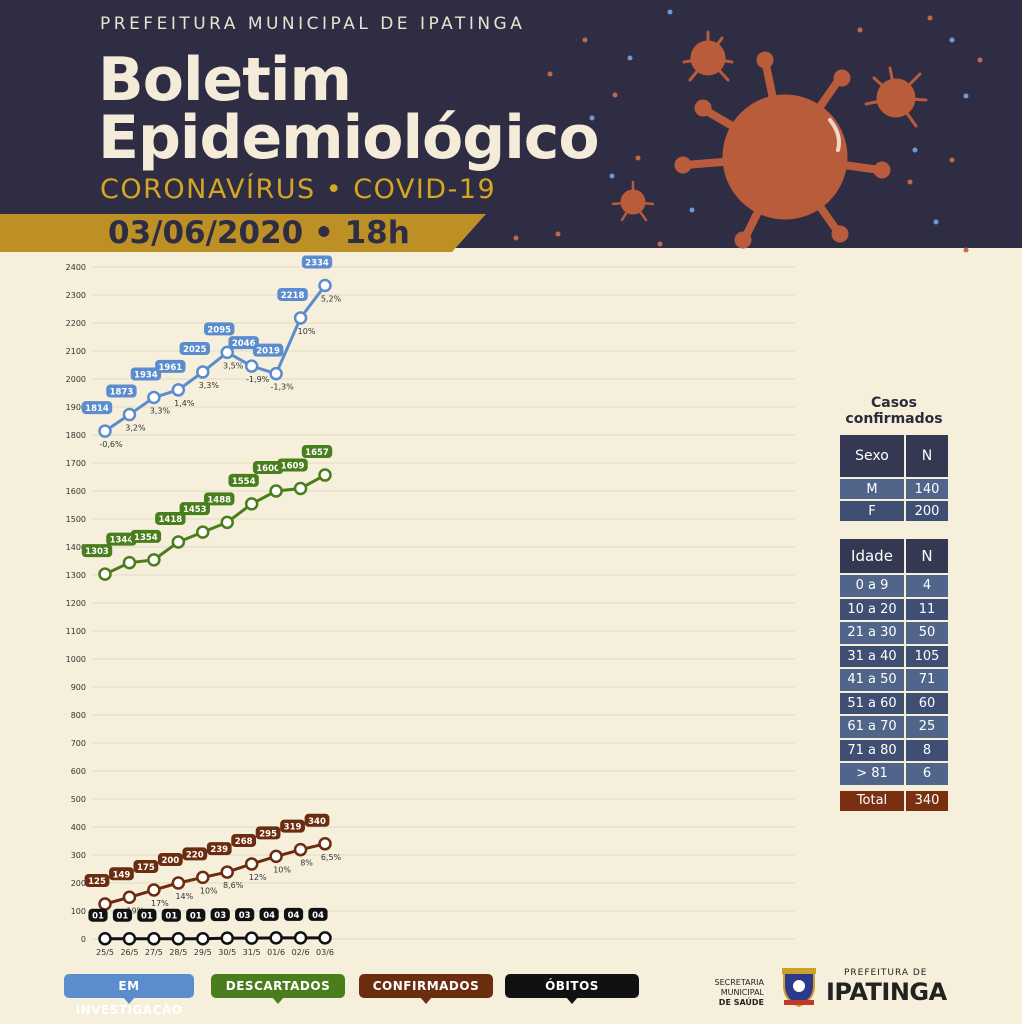 The height and width of the screenshot is (1024, 1022). Describe the element at coordinates (739, 987) in the screenshot. I see `secretaria-line-1: SECRETARIA MUNICIPAL` at that location.